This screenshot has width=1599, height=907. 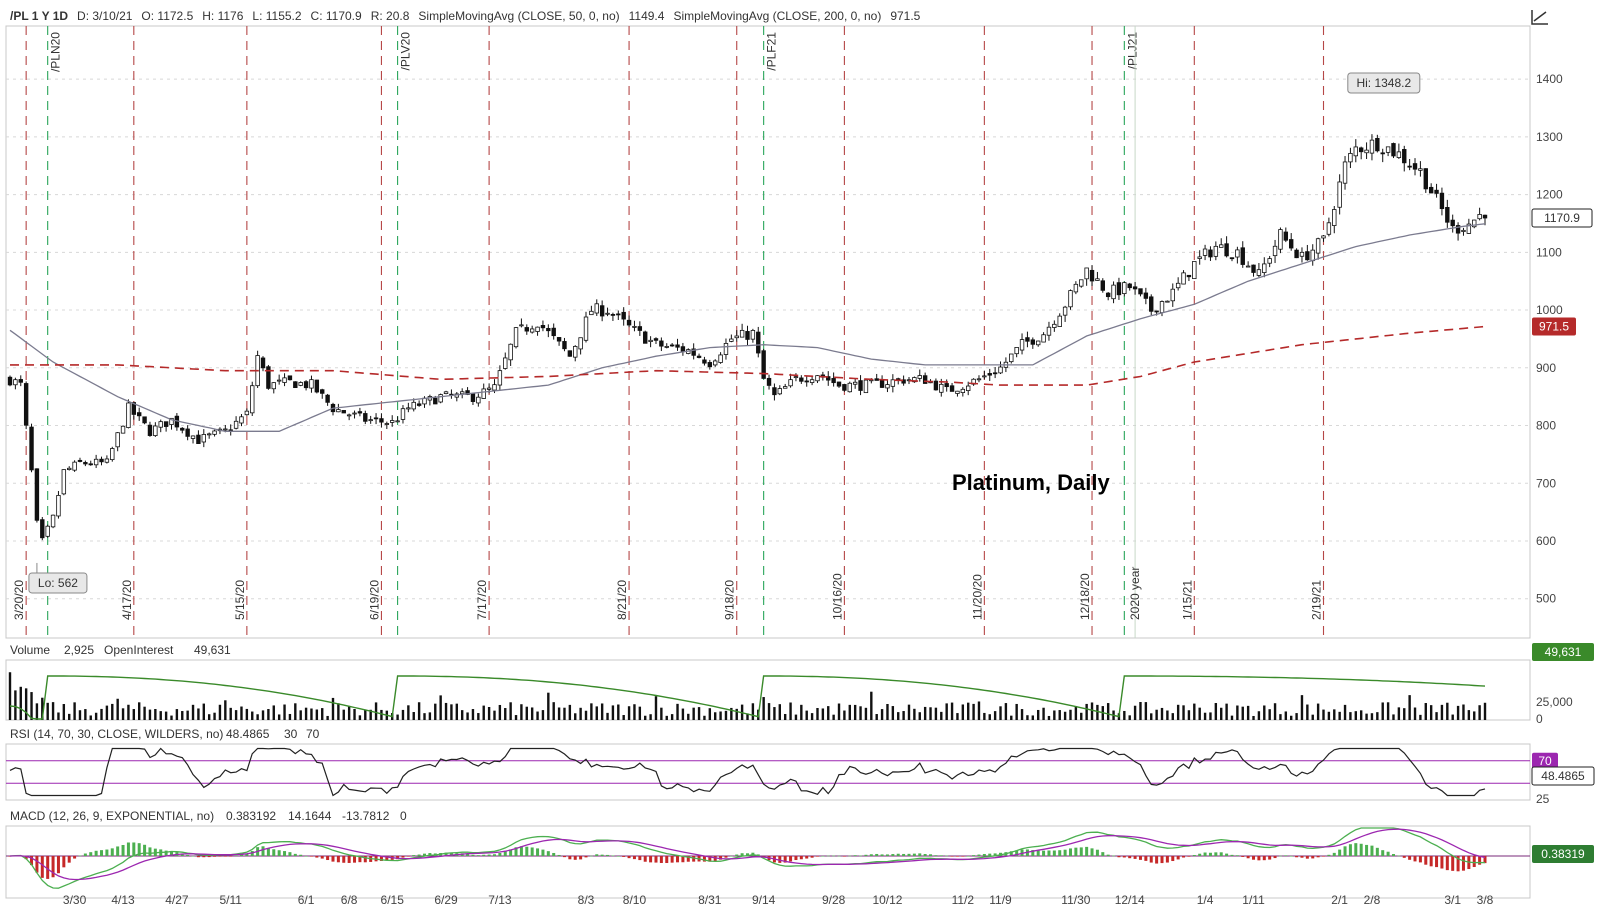 I want to click on macd-avg: 14.1644, so click(x=310, y=816).